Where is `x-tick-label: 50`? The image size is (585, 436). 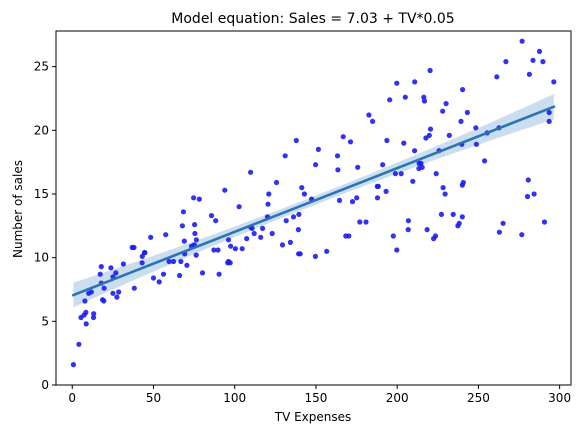
x-tick-label: 50 is located at coordinates (153, 398).